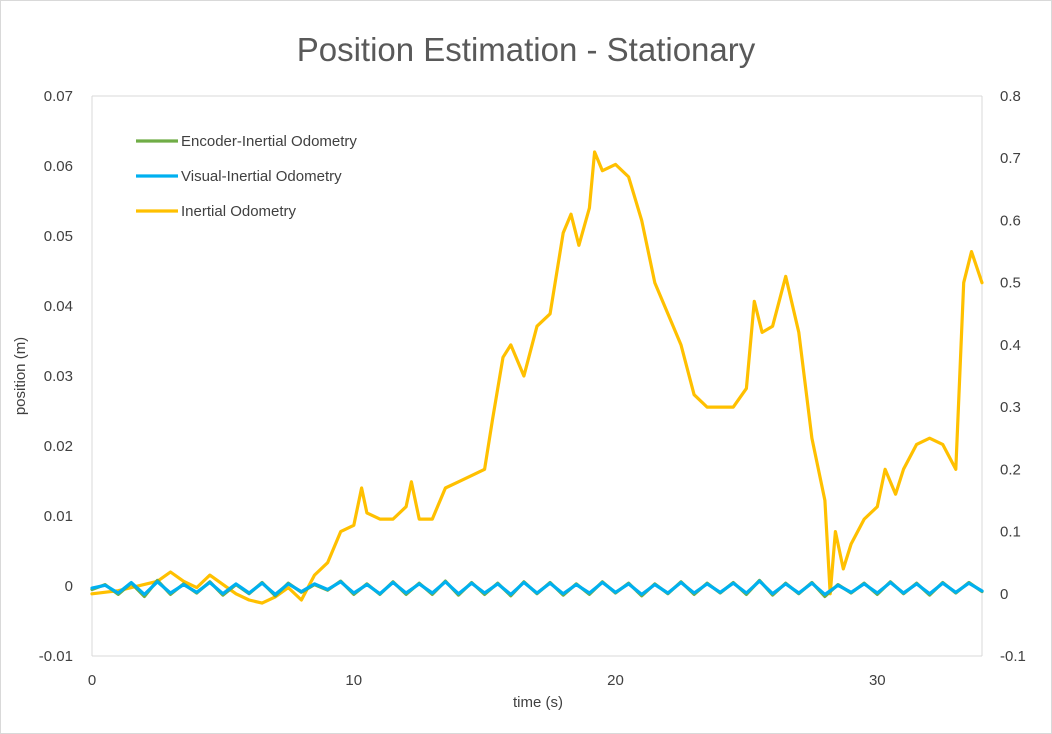 The width and height of the screenshot is (1052, 734). Describe the element at coordinates (261, 176) in the screenshot. I see `legend-label-1: Visual-Inertial Odometry` at that location.